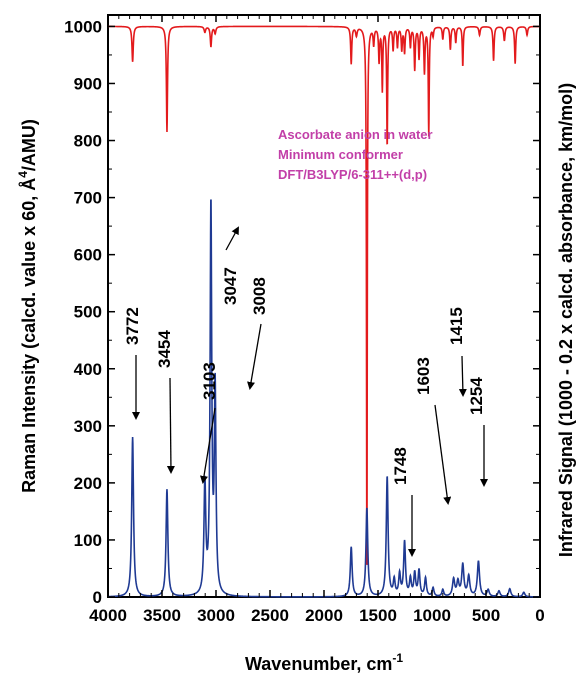 Image resolution: width=580 pixels, height=679 pixels. What do you see at coordinates (539, 615) in the screenshot?
I see `x-tick-label: 0` at bounding box center [539, 615].